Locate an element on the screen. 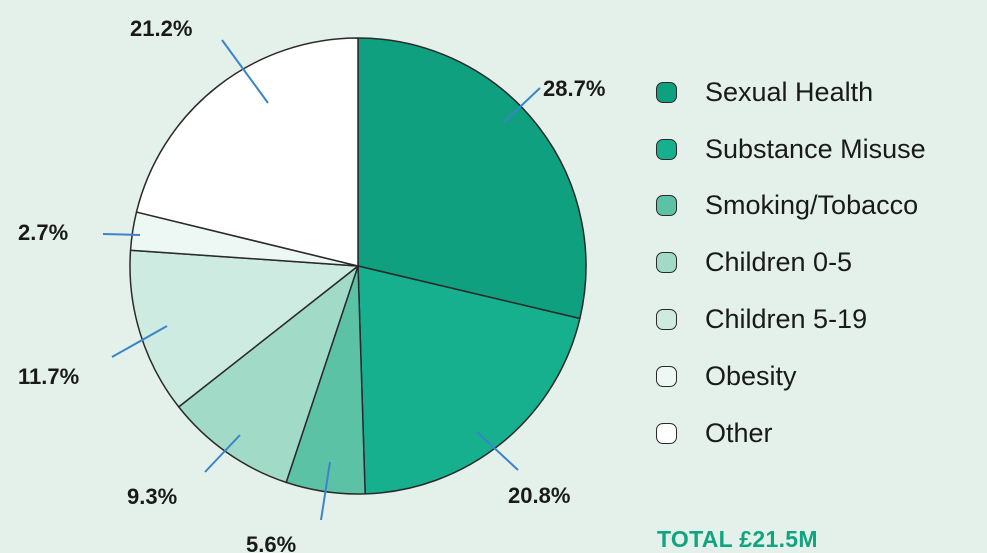 Image resolution: width=987 pixels, height=553 pixels. legend-item-other: Other is located at coordinates (791, 433).